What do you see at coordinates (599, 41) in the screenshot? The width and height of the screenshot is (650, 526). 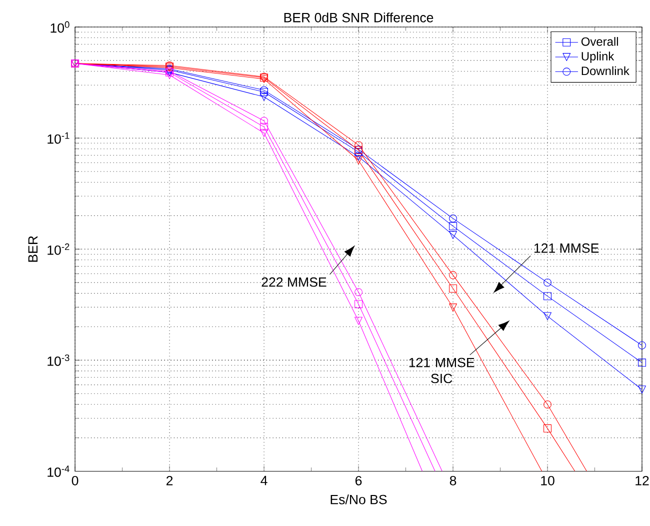 I see `legend-label: Overall` at bounding box center [599, 41].